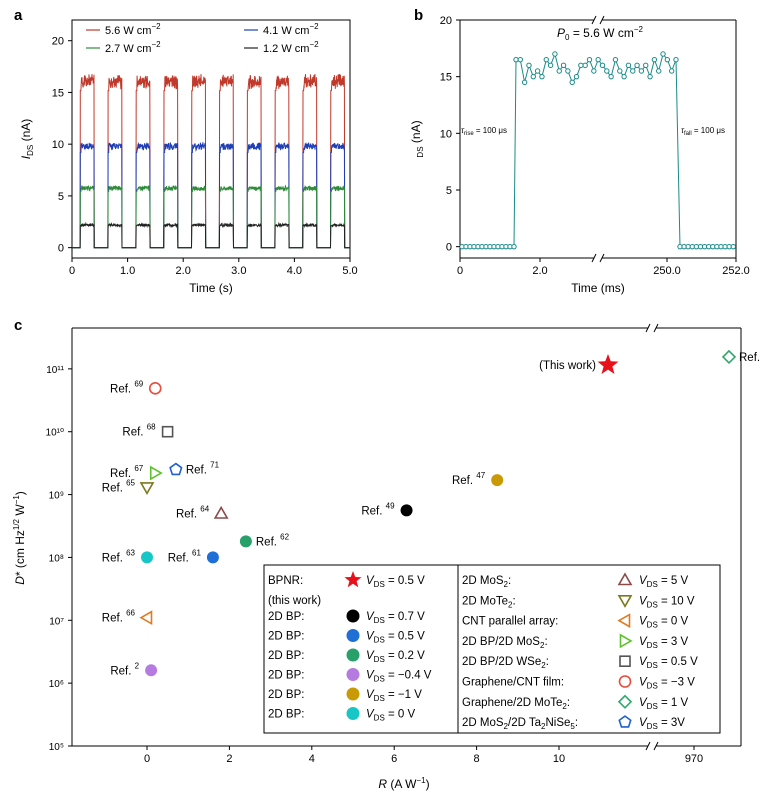  Describe the element at coordinates (27, 139) in the screenshot. I see `panel-a-ylabel: IDS (nA)` at that location.